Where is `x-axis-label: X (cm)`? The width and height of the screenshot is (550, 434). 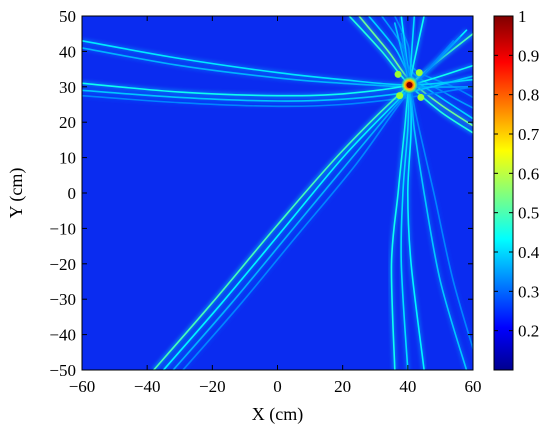 x-axis-label: X (cm) is located at coordinates (277, 414).